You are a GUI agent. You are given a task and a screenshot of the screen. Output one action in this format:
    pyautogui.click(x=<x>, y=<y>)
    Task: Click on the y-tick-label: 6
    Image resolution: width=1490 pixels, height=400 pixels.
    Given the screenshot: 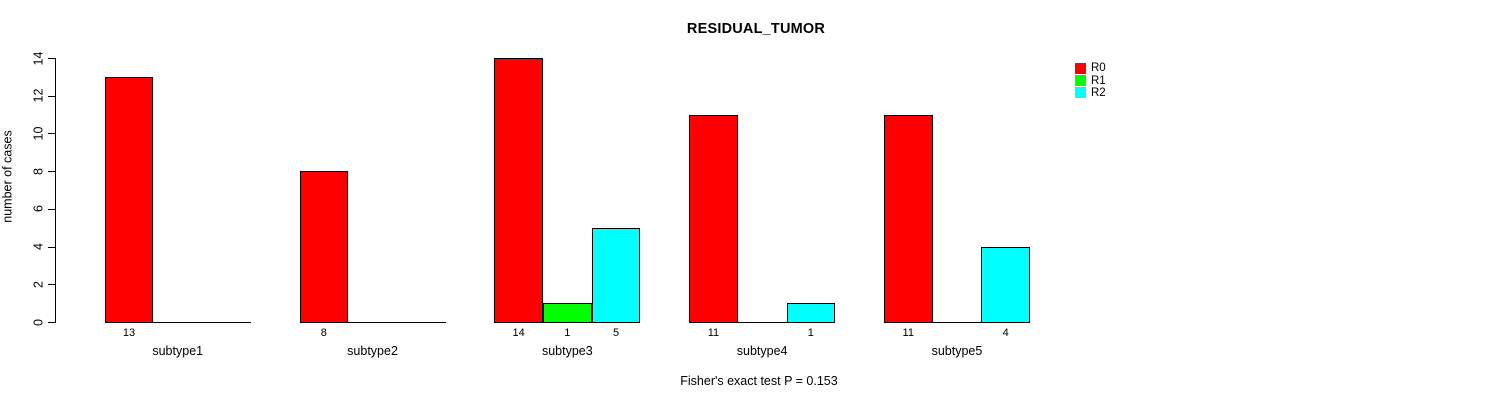 What is the action you would take?
    pyautogui.click(x=38, y=209)
    